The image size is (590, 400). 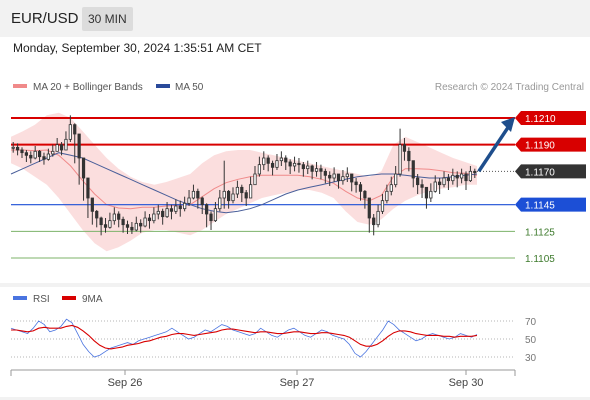 I want to click on rsi-tick-label: 50, so click(x=531, y=340).